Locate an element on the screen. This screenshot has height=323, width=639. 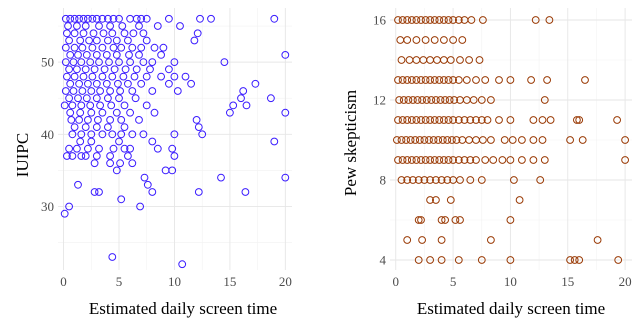
left-x-tick-label: 15 is located at coordinates (229, 281).